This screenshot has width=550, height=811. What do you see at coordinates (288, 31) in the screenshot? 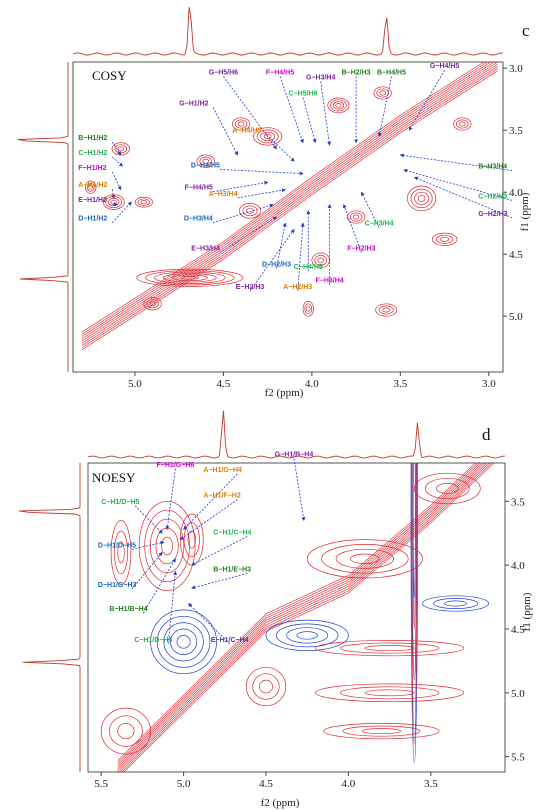
I see `top-projection` at bounding box center [288, 31].